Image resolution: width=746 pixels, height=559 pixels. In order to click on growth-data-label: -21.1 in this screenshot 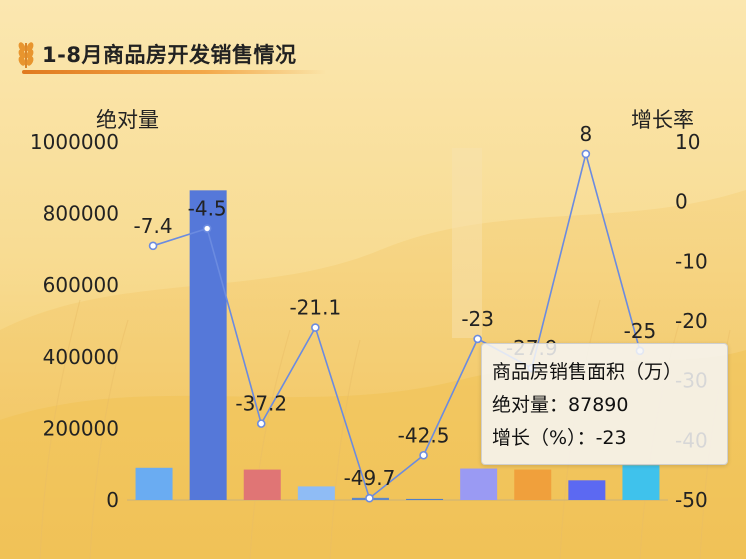, I will do `click(315, 308)`.